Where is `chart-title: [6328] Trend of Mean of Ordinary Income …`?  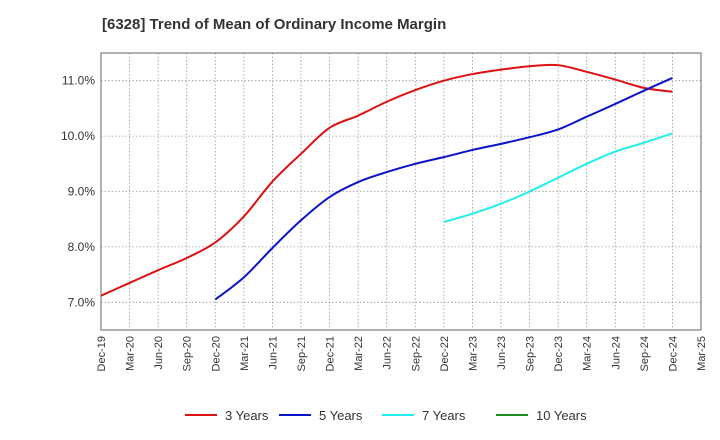
chart-title: [6328] Trend of Mean of Ordinary Income … is located at coordinates (274, 24).